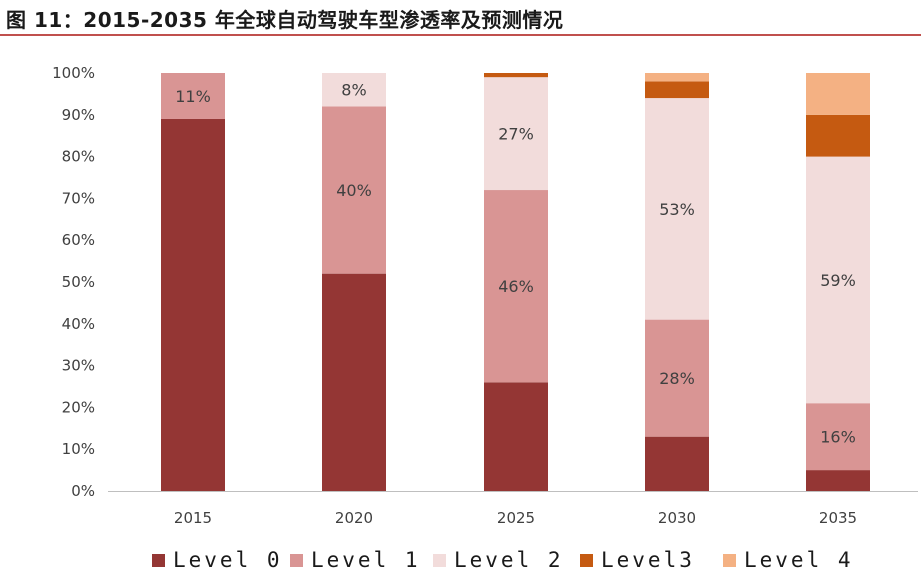 The image size is (921, 582). What do you see at coordinates (677, 77) in the screenshot?
I see `bar-segment-level-4-2030` at bounding box center [677, 77].